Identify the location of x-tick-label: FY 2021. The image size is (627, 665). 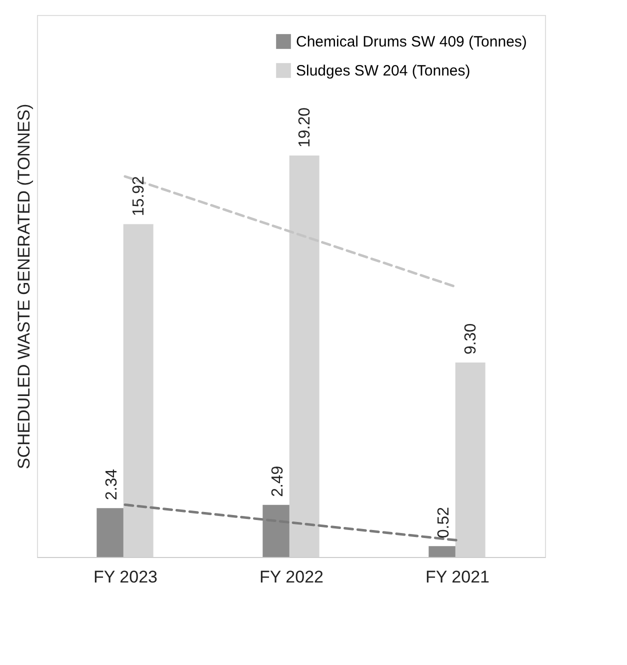
(458, 577).